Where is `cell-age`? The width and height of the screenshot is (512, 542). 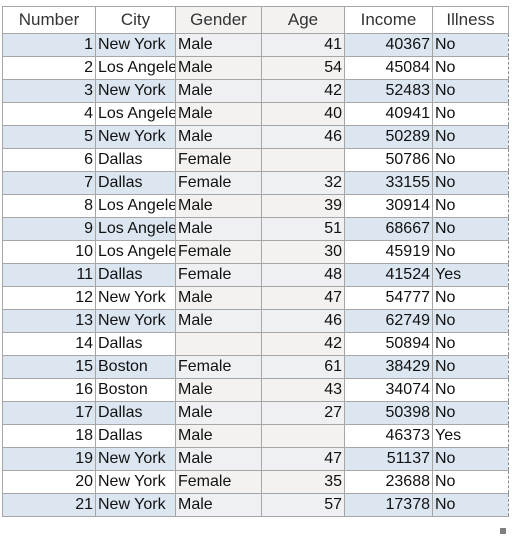 cell-age is located at coordinates (303, 160).